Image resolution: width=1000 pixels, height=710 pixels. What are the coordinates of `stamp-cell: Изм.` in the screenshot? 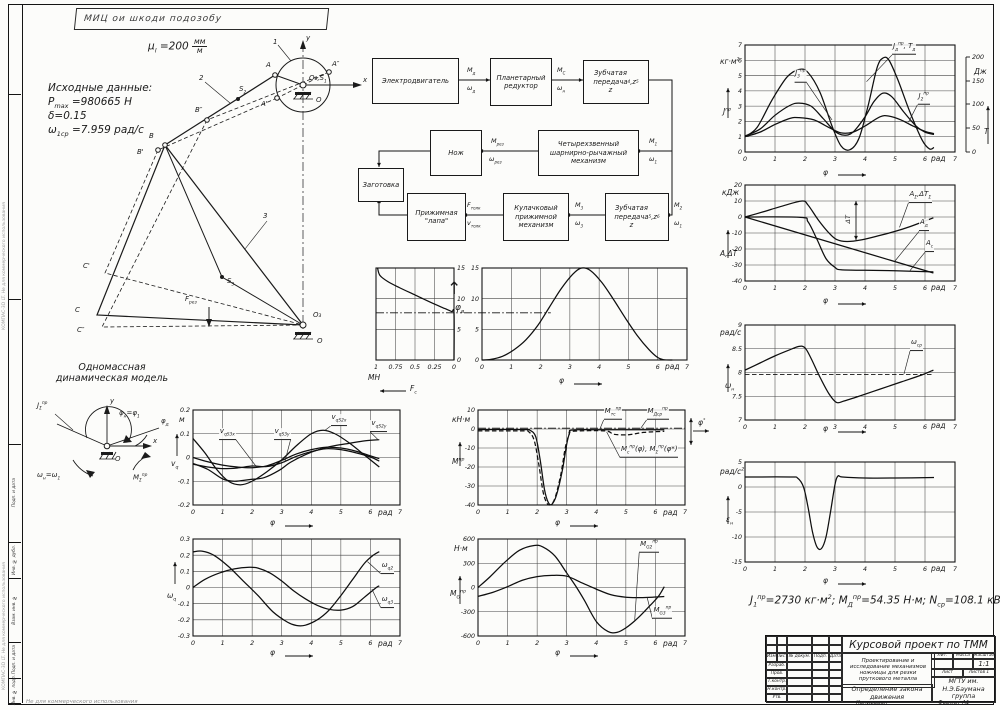 It's located at (772, 657).